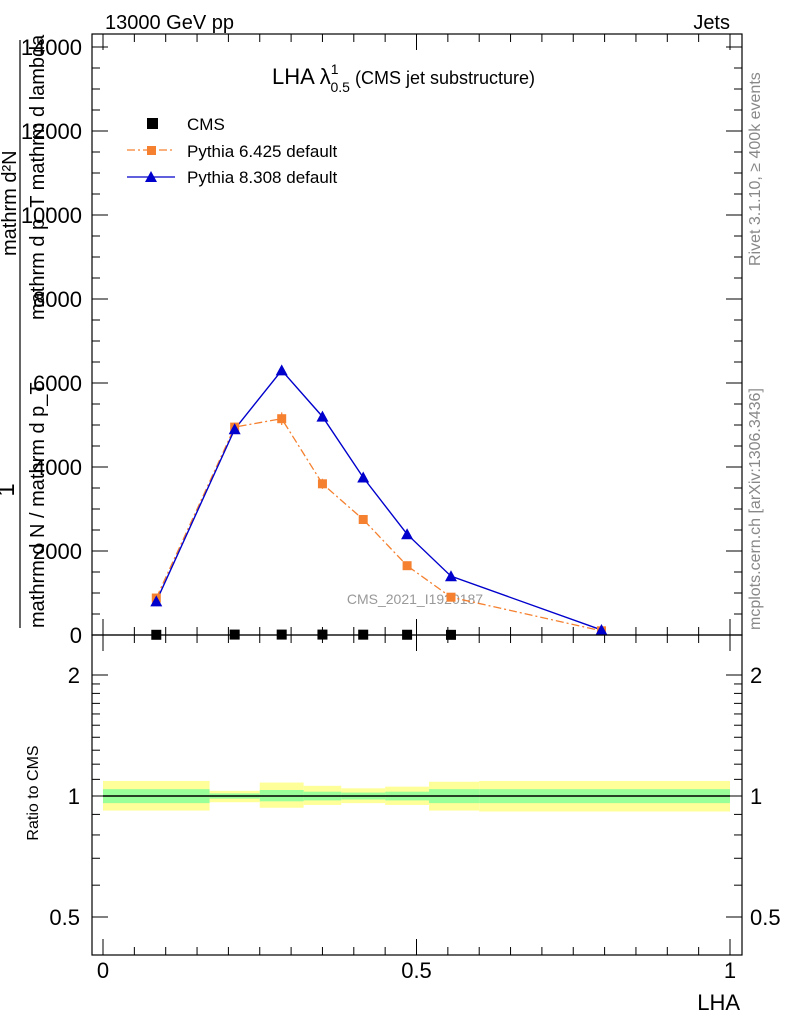  I want to click on plot-title-sub: 0.5, so click(341, 87).